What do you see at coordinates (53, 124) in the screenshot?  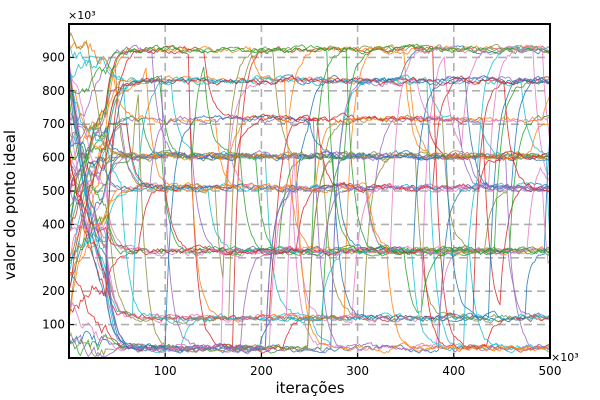 I see `y-tick-label: 700` at bounding box center [53, 124].